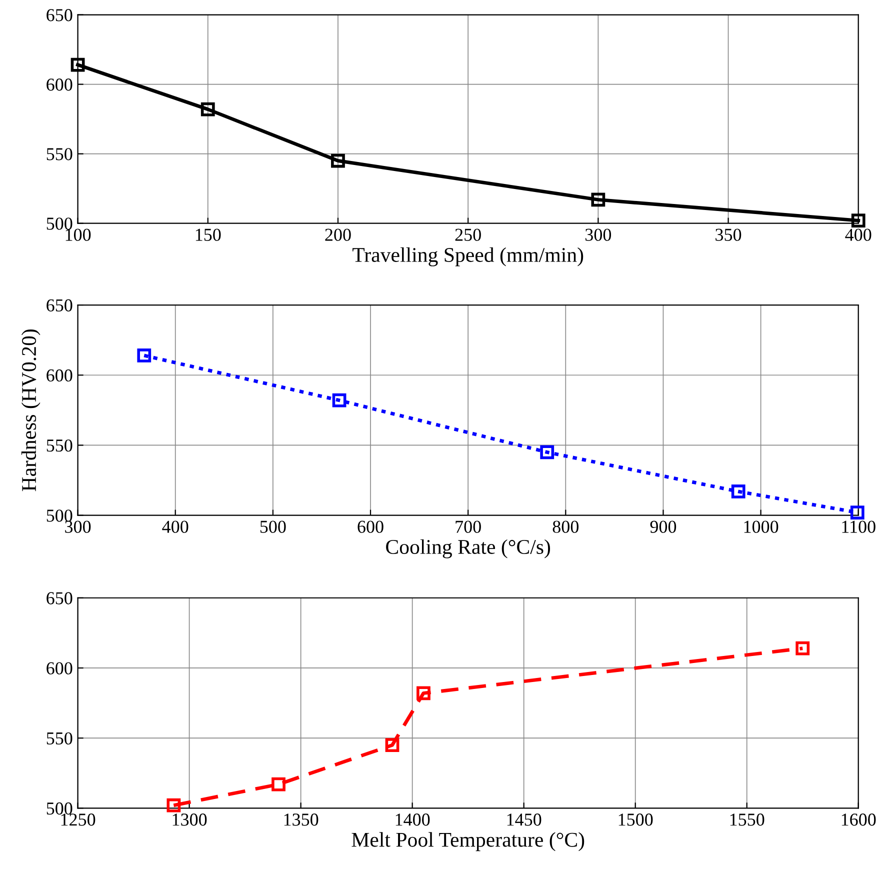 Image resolution: width=884 pixels, height=869 pixels. I want to click on x-tick-label: 200, so click(338, 234).